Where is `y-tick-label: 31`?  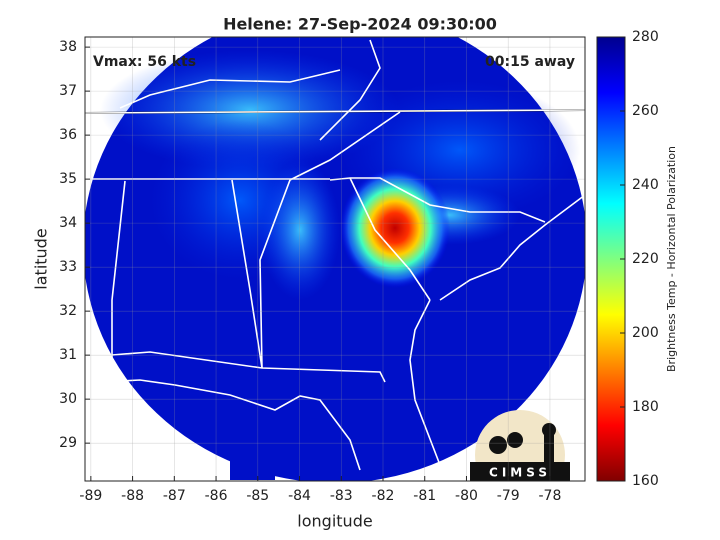 y-tick-label: 31 is located at coordinates (68, 355).